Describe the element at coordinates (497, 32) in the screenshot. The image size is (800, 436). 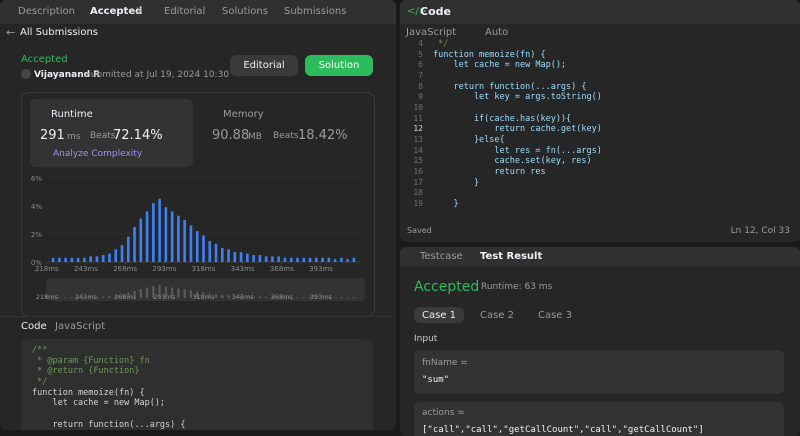
I see `mode-select: Auto` at that location.